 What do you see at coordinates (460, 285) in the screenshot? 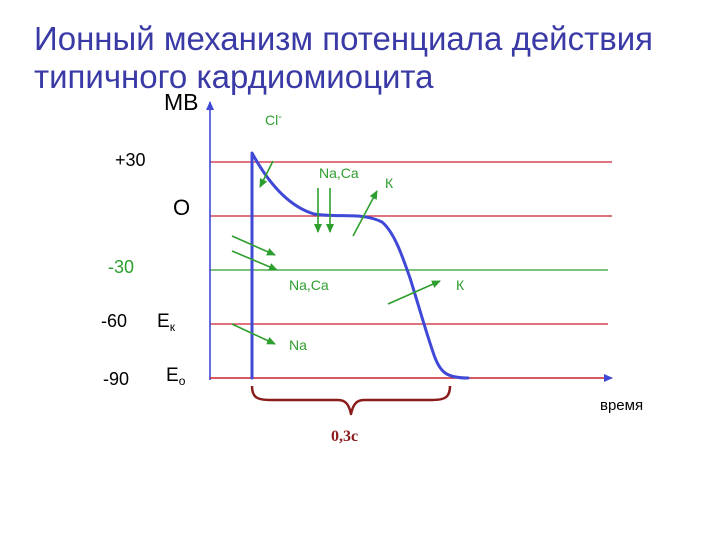
I see `ion-label-k-right: К` at bounding box center [460, 285].